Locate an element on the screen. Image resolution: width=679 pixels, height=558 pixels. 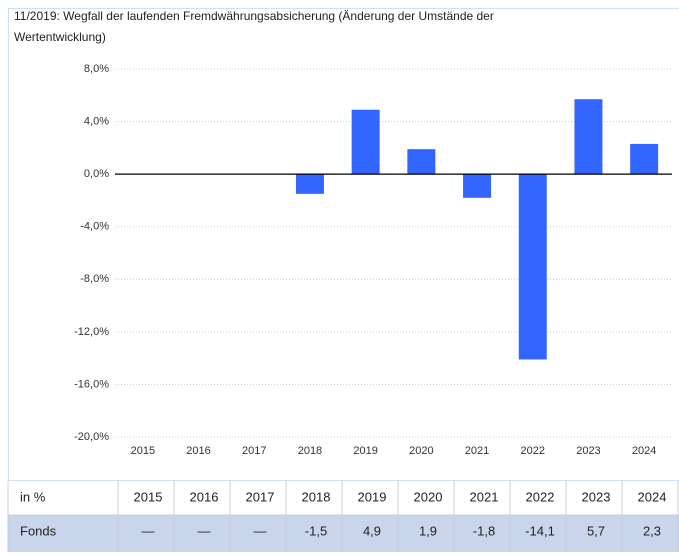
x-tick-label: 2019 is located at coordinates (365, 451).